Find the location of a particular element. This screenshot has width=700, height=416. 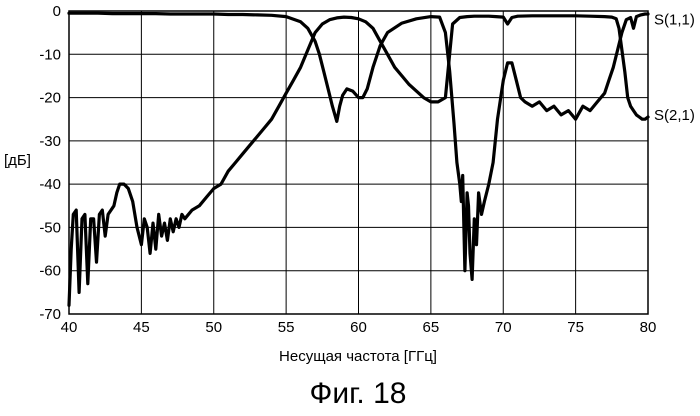

y-tick-label: -30 is located at coordinates (50, 141).